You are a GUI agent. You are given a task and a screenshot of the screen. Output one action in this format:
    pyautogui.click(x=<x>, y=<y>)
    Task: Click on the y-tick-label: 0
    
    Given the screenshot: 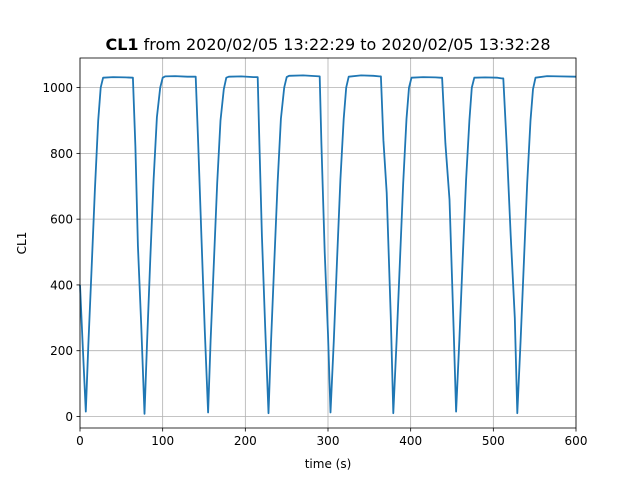 What is the action you would take?
    pyautogui.click(x=69, y=417)
    